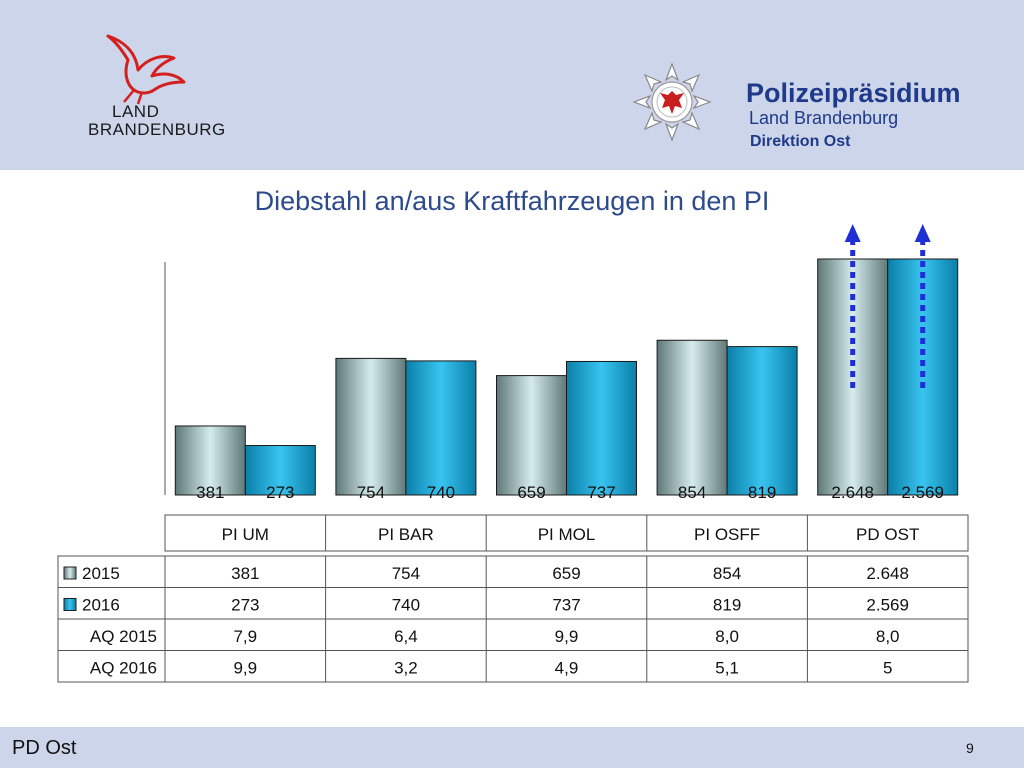 The width and height of the screenshot is (1024, 768). I want to click on bar-2016-pi-mol, so click(601, 428).